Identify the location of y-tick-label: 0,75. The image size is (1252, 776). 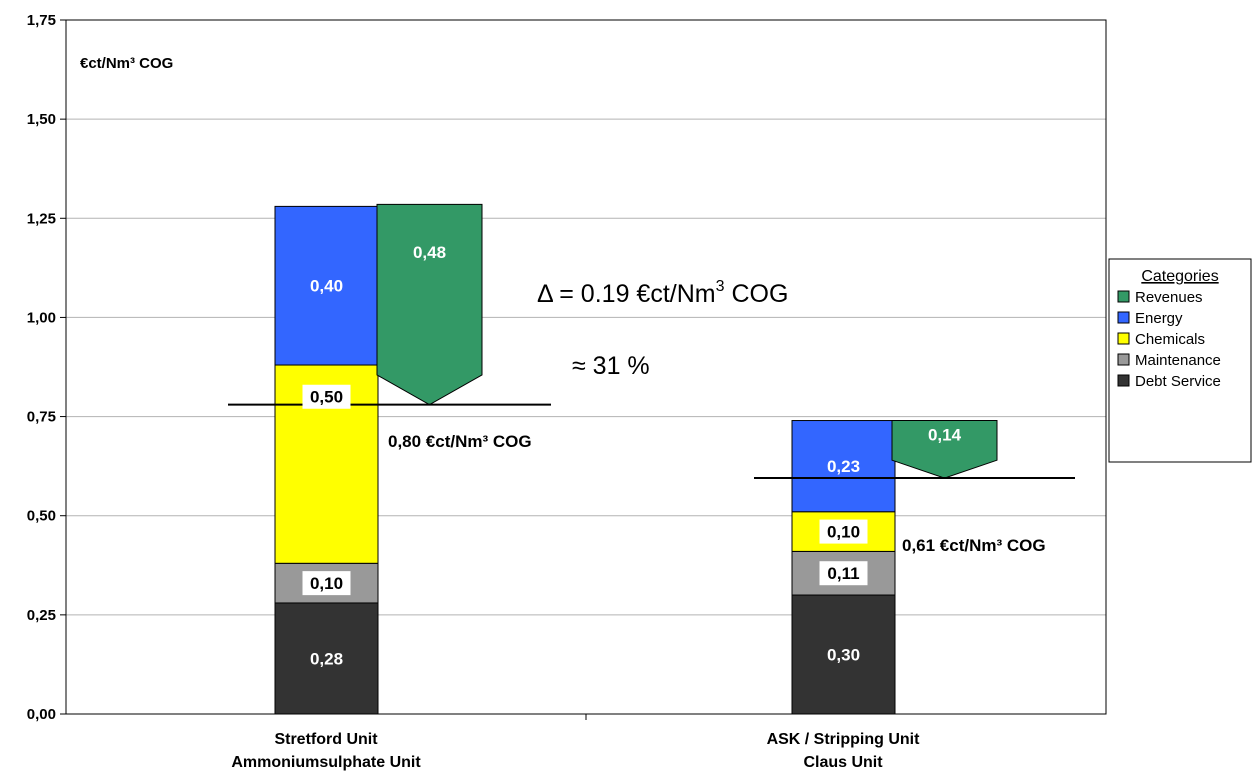
(41, 417).